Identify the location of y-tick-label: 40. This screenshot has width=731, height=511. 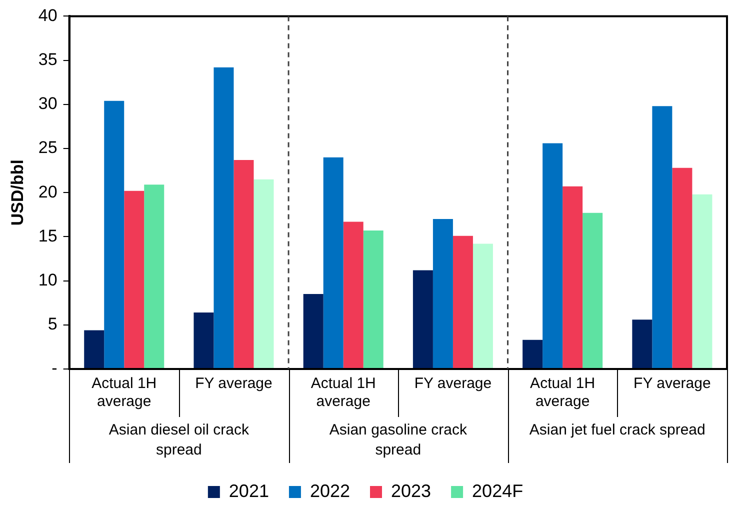
(48, 15).